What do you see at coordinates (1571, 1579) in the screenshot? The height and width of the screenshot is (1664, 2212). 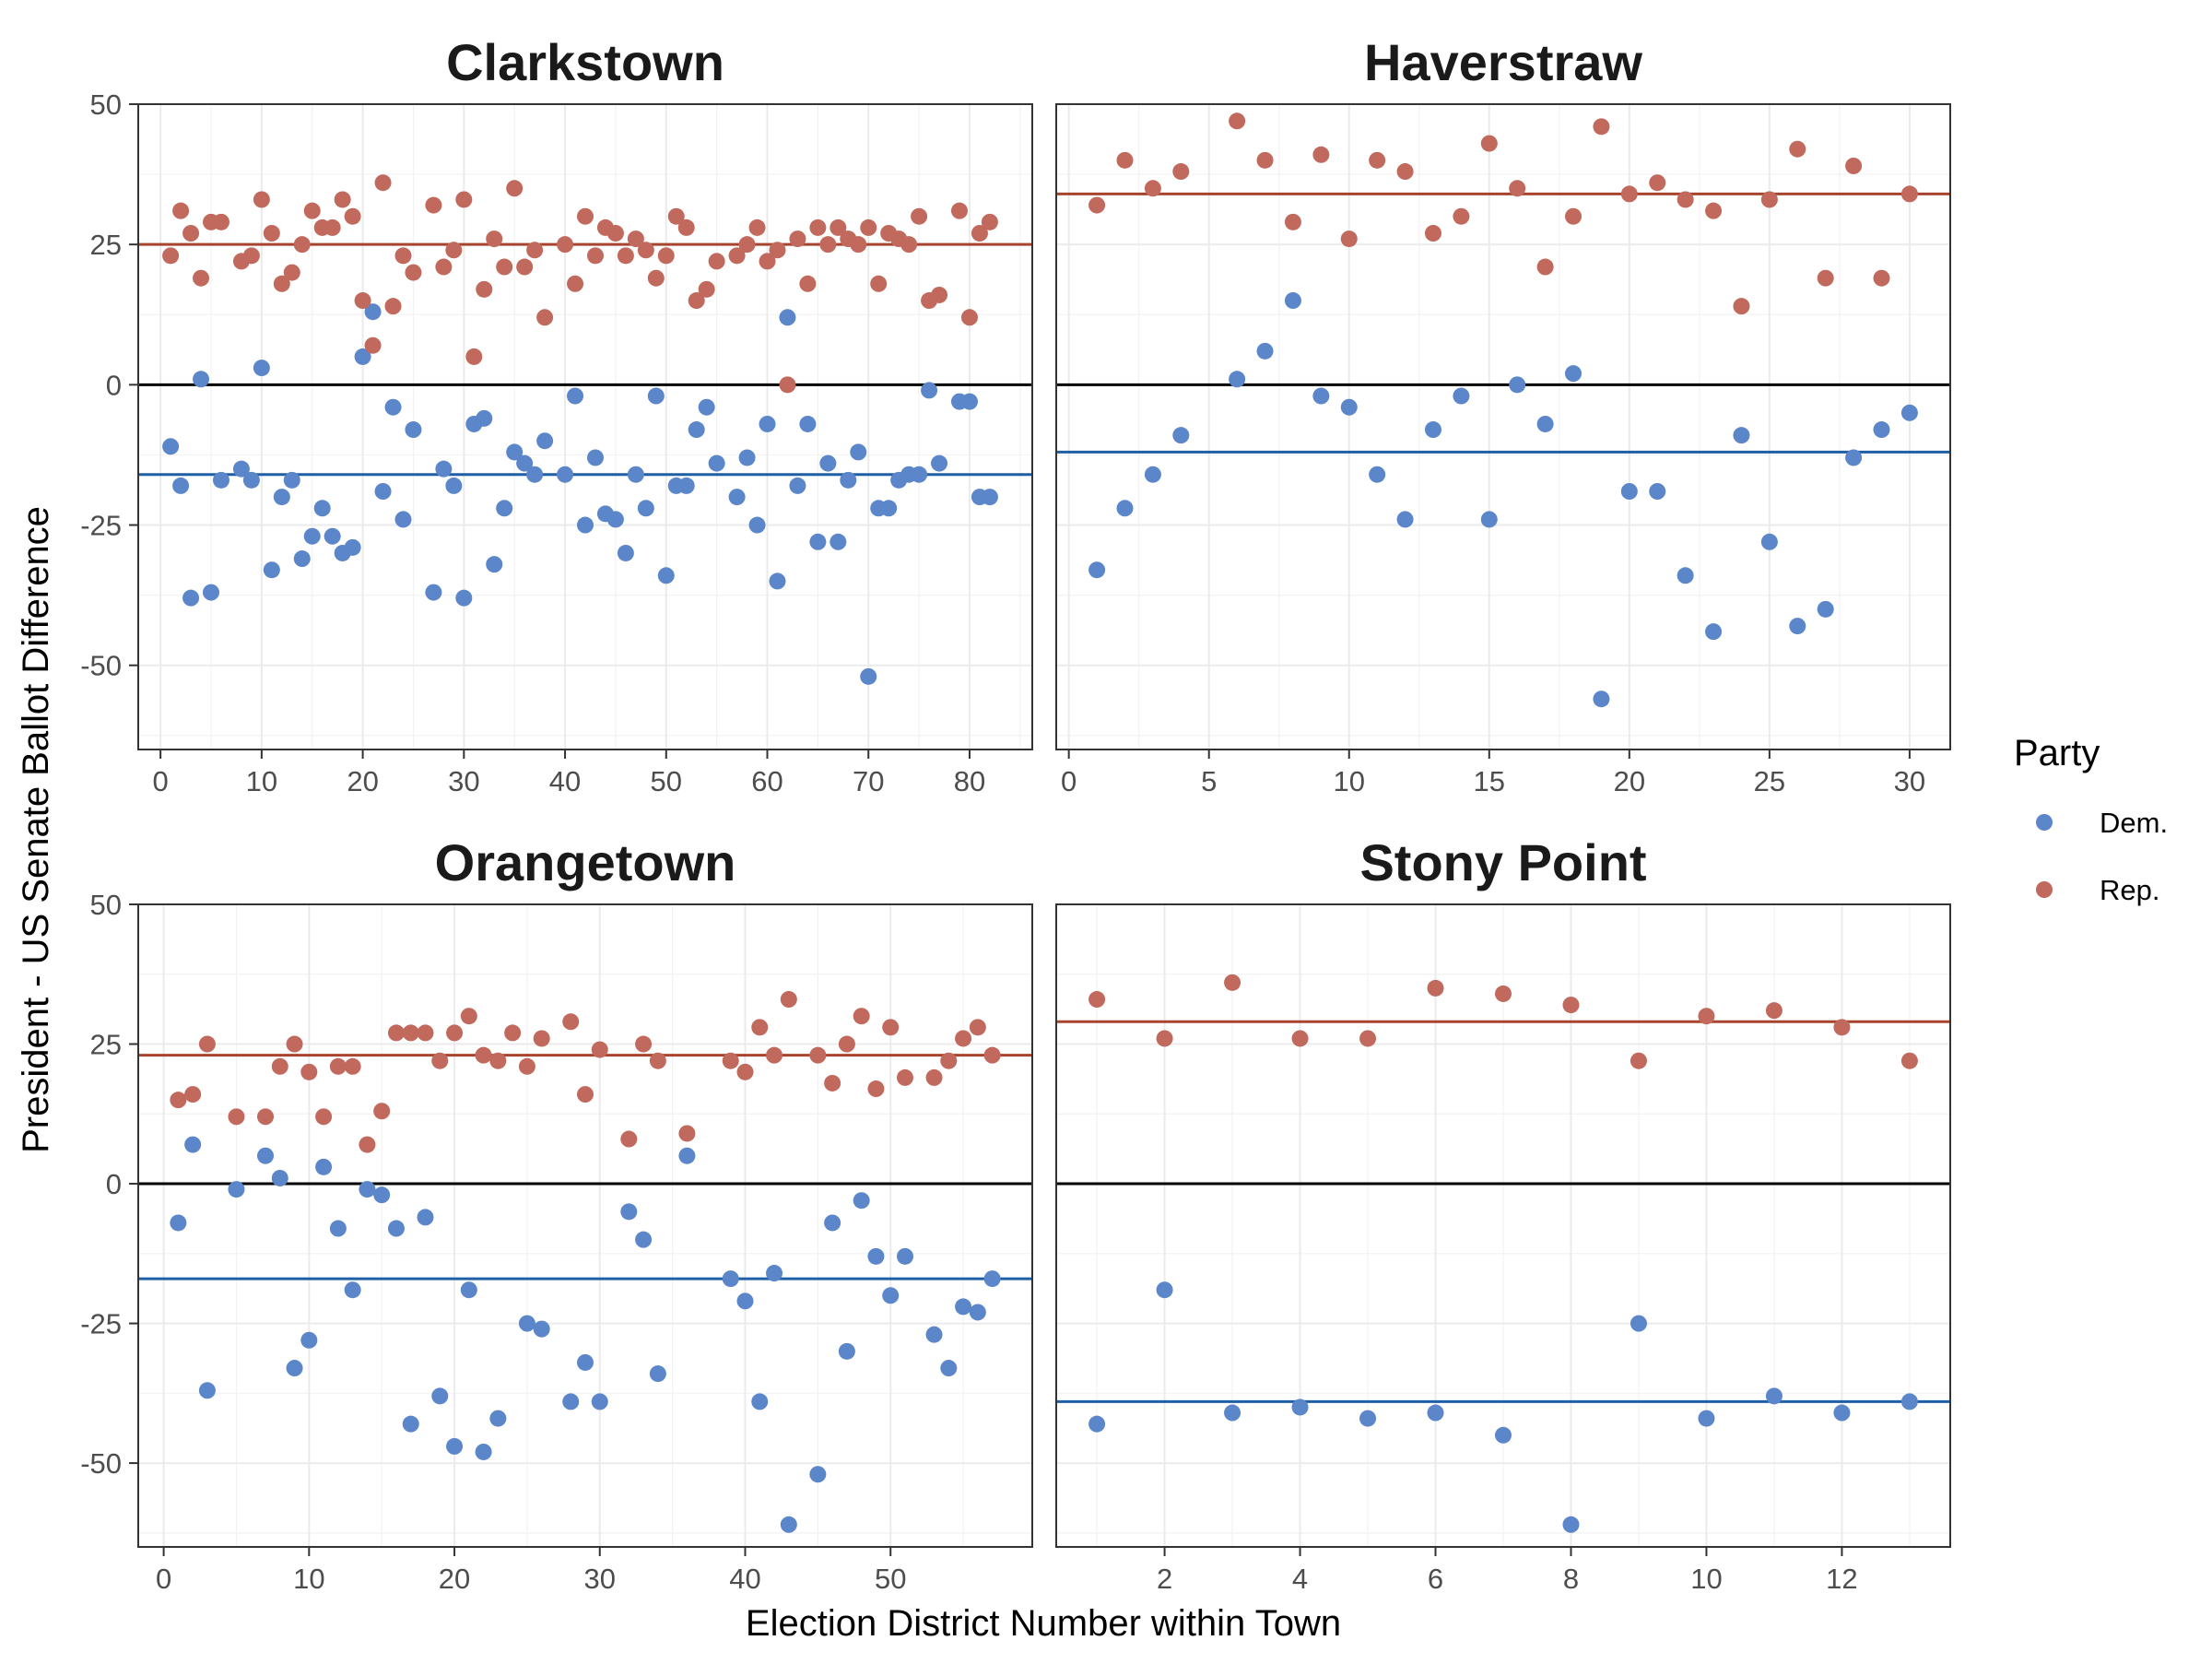 I see `x-tick-label: 8` at bounding box center [1571, 1579].